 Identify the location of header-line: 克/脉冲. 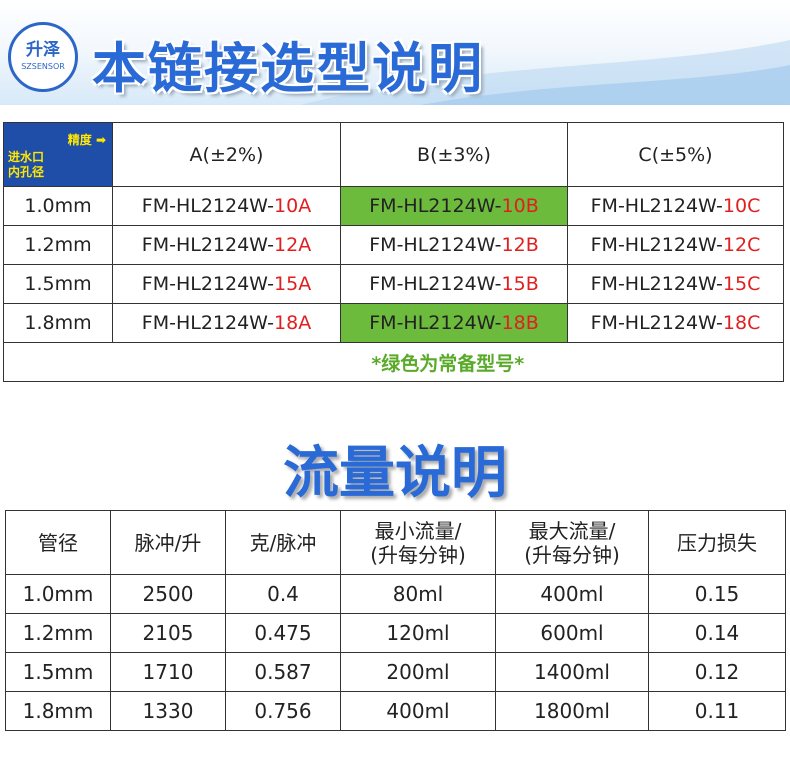
(283, 542).